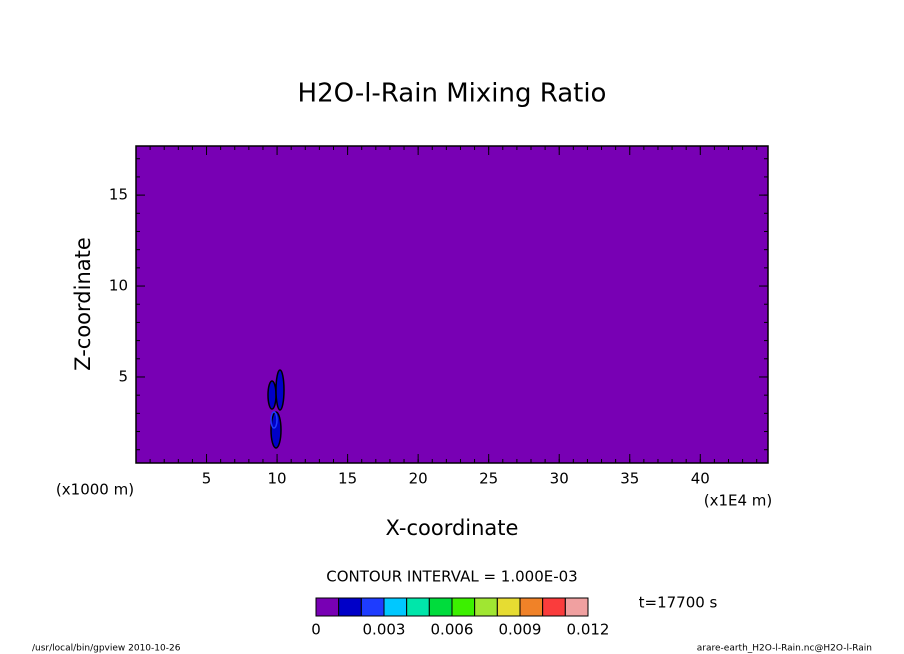  What do you see at coordinates (452, 528) in the screenshot?
I see `x-axis-title: X-coordinate` at bounding box center [452, 528].